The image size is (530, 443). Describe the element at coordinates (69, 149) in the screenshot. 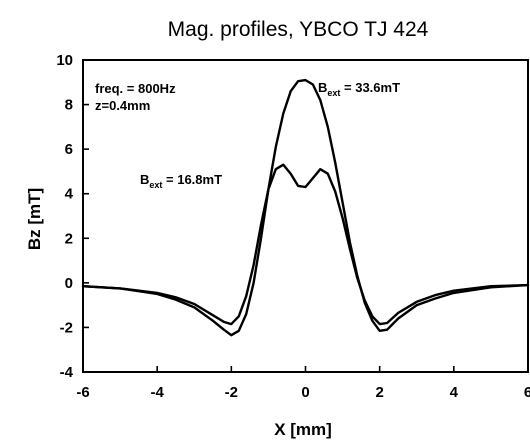

I see `y-tick-label: 6` at that location.